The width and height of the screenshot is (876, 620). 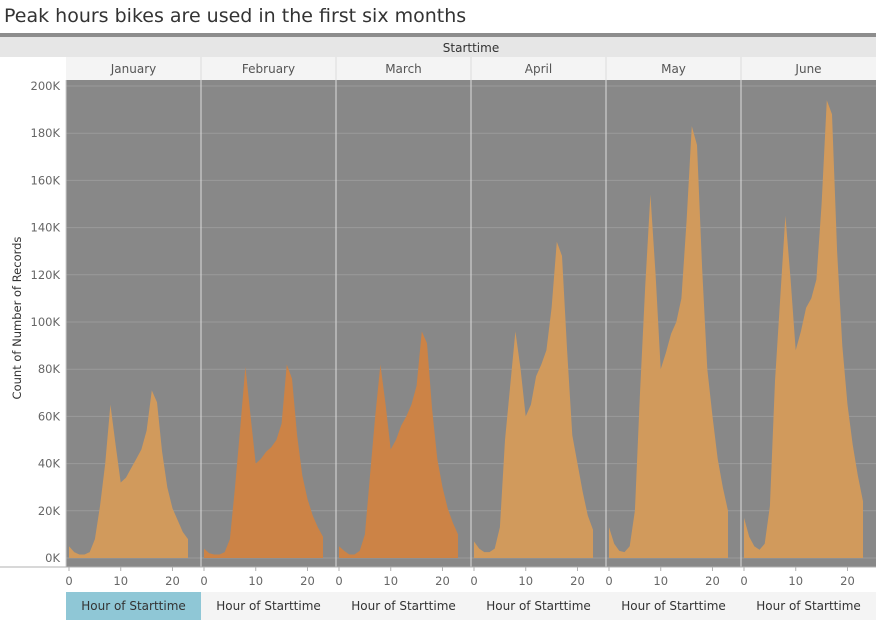 I want to click on y-tick-label: 40K, so click(x=49, y=464).